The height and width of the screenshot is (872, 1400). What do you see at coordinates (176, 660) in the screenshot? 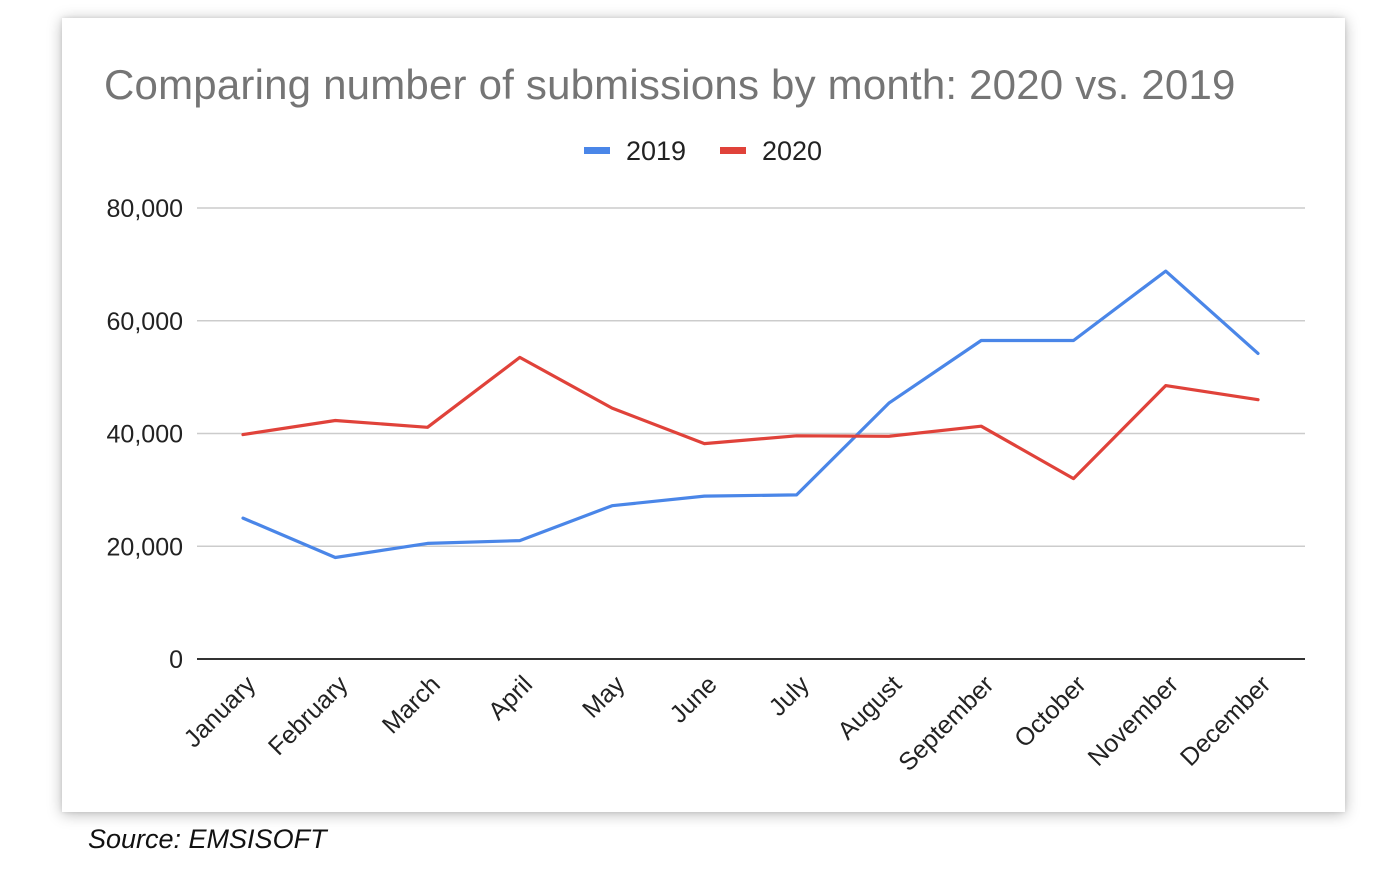
I see `y-tick-label: 0` at bounding box center [176, 660].